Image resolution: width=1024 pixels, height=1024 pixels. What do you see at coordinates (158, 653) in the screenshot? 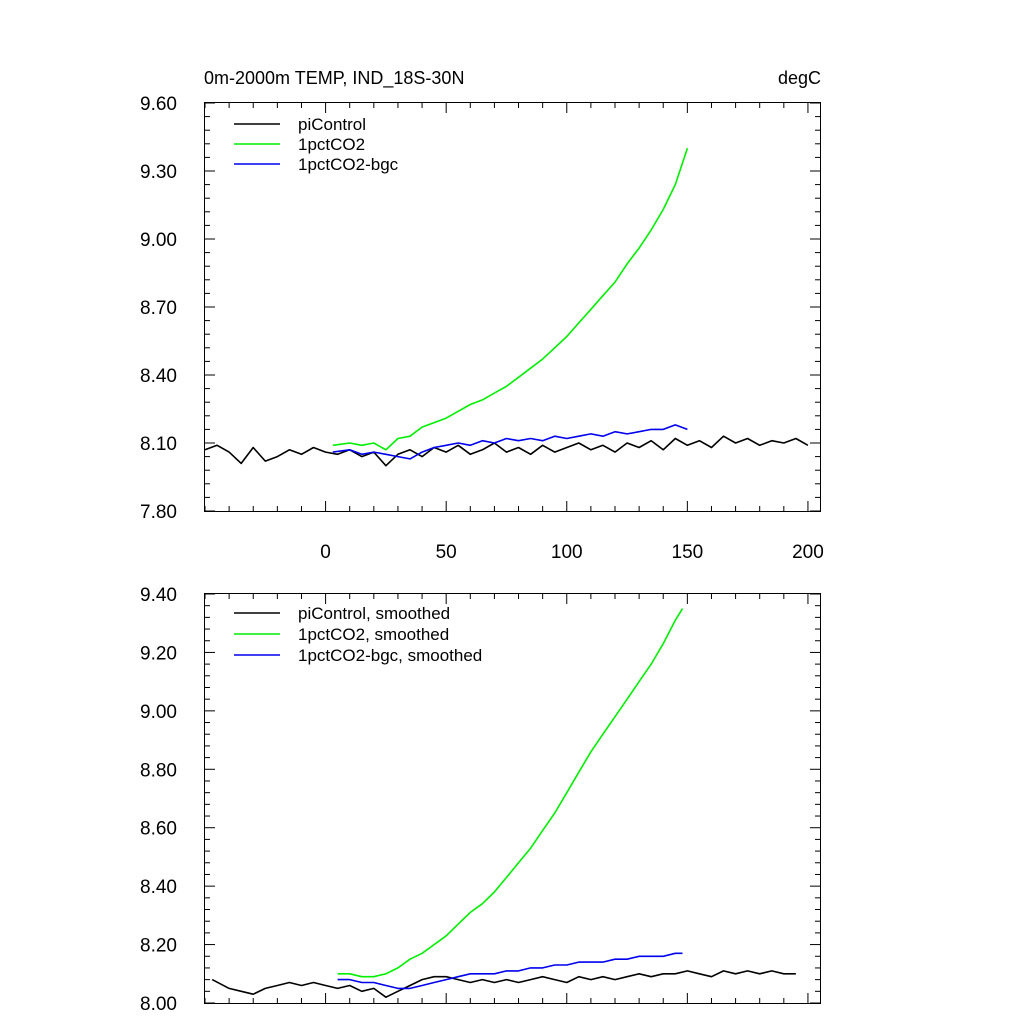
I see `y-tick-label: 9.20` at bounding box center [158, 653].